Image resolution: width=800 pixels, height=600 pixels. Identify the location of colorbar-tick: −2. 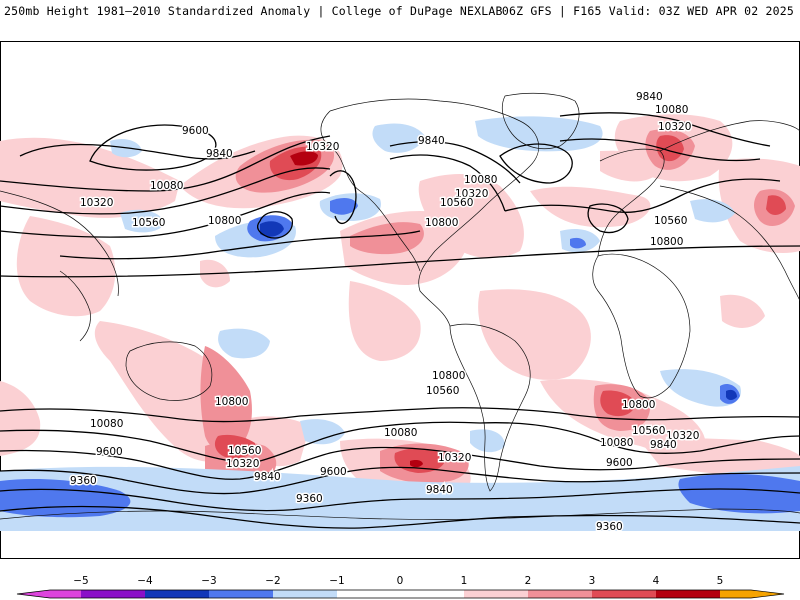
(272, 581).